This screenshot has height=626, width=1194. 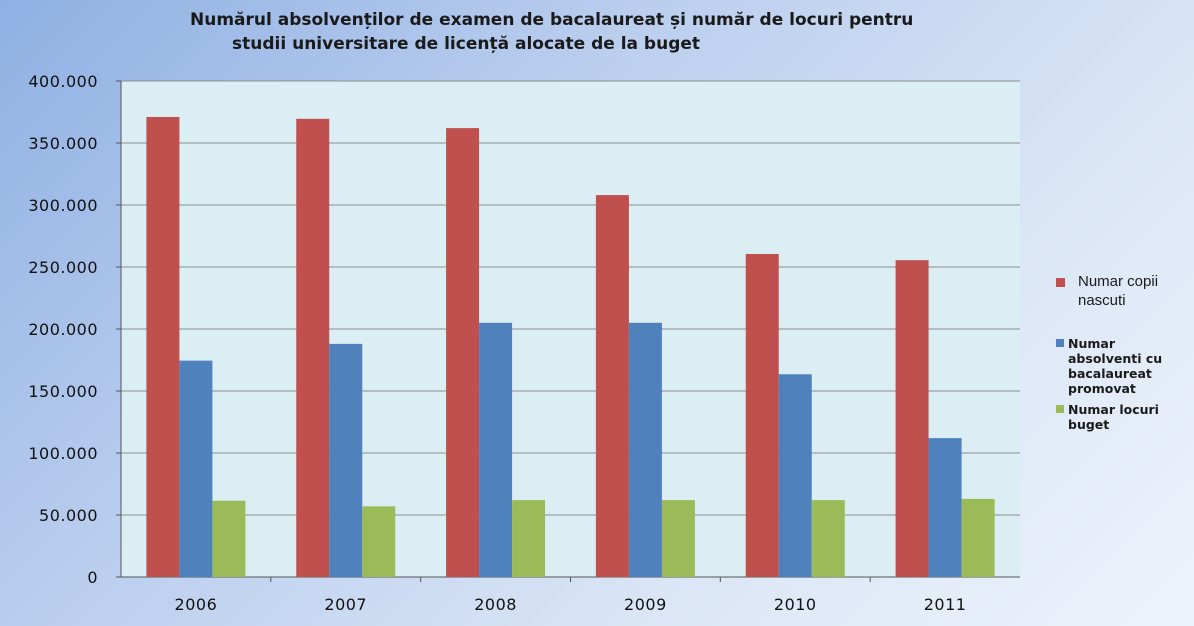 What do you see at coordinates (63, 267) in the screenshot?
I see `y-tick-label: 250.000` at bounding box center [63, 267].